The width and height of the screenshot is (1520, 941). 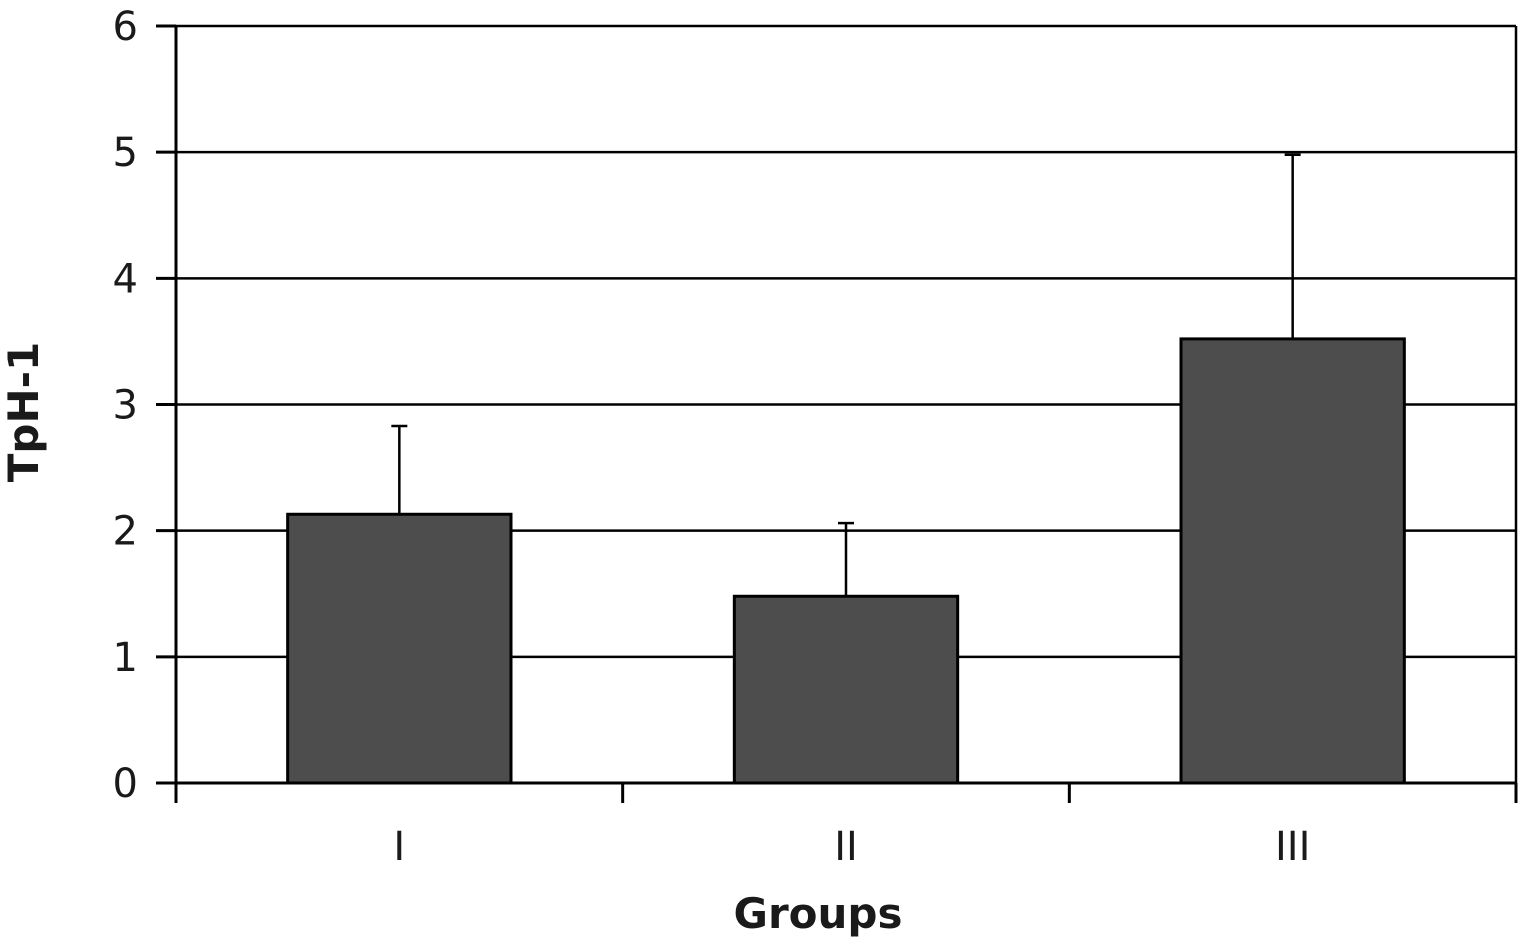 What do you see at coordinates (399, 847) in the screenshot?
I see `x-tick-label: I` at bounding box center [399, 847].